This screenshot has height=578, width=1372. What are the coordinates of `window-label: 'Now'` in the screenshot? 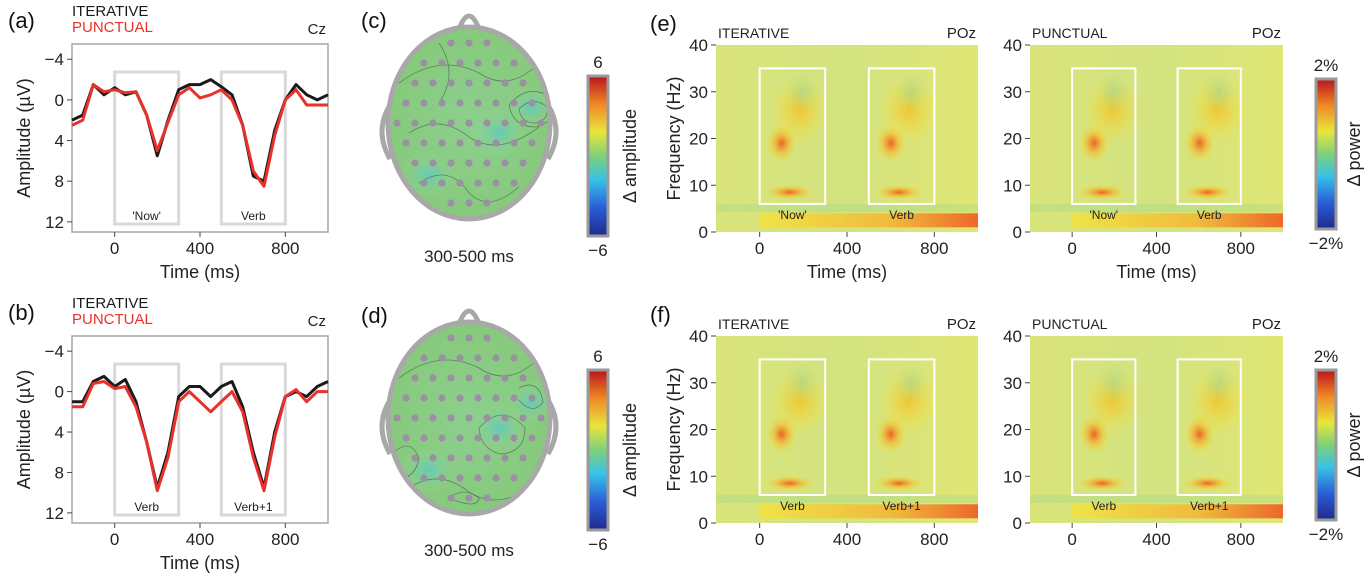 It's located at (146, 216).